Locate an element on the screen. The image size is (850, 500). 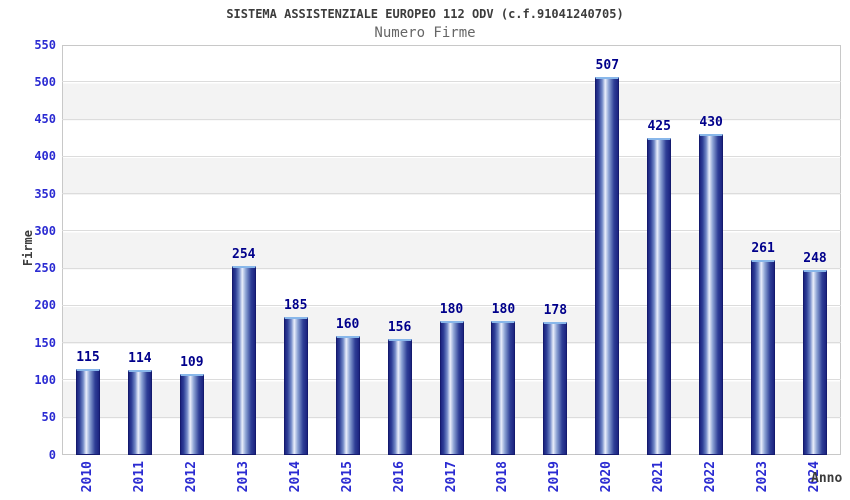
y-tick-label: 550 is located at coordinates (45, 44).